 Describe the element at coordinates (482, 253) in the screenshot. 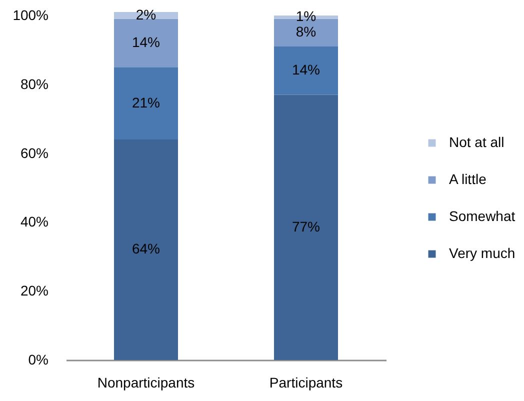

I see `legend-label: Very much` at that location.